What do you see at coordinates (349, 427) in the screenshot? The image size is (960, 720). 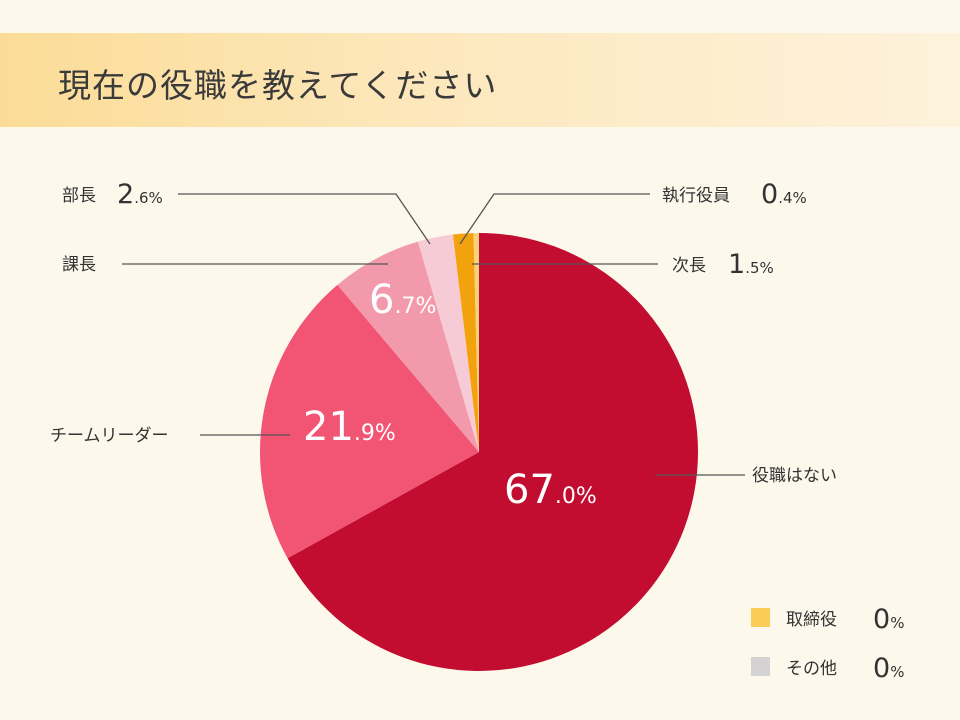 I see `slice-pct-1: 21.9%` at bounding box center [349, 427].